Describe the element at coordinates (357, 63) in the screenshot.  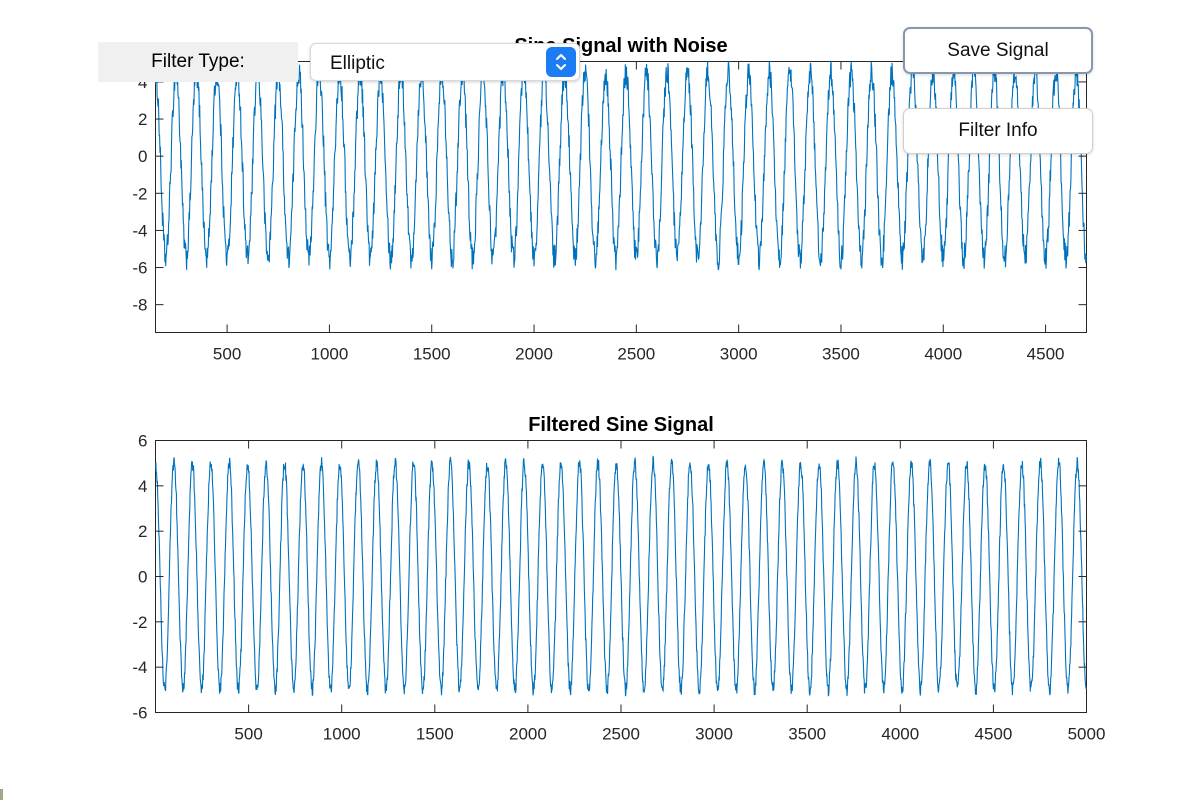
I see `filter-type-selected-value: Elliptic` at that location.